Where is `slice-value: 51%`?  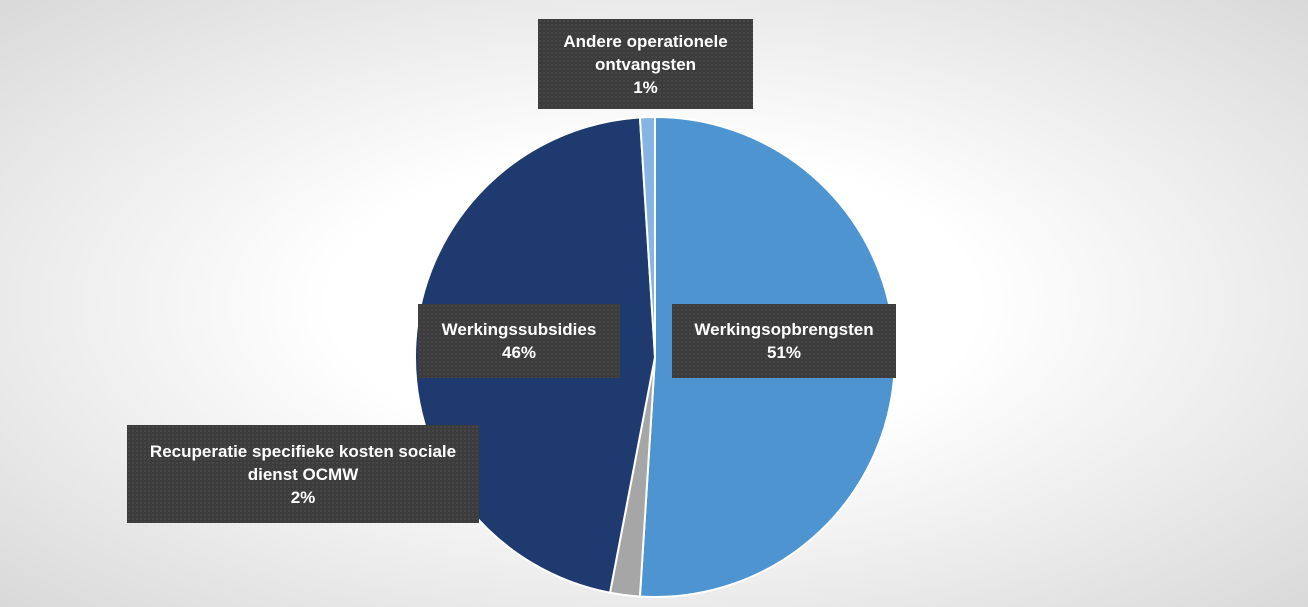 slice-value: 51% is located at coordinates (784, 352).